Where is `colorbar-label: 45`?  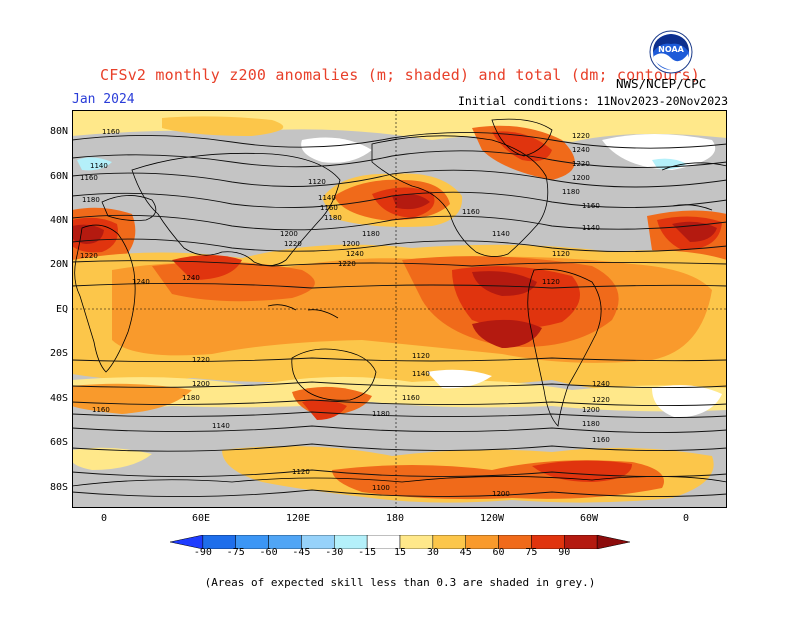 colorbar-label: 45 is located at coordinates (465, 552).